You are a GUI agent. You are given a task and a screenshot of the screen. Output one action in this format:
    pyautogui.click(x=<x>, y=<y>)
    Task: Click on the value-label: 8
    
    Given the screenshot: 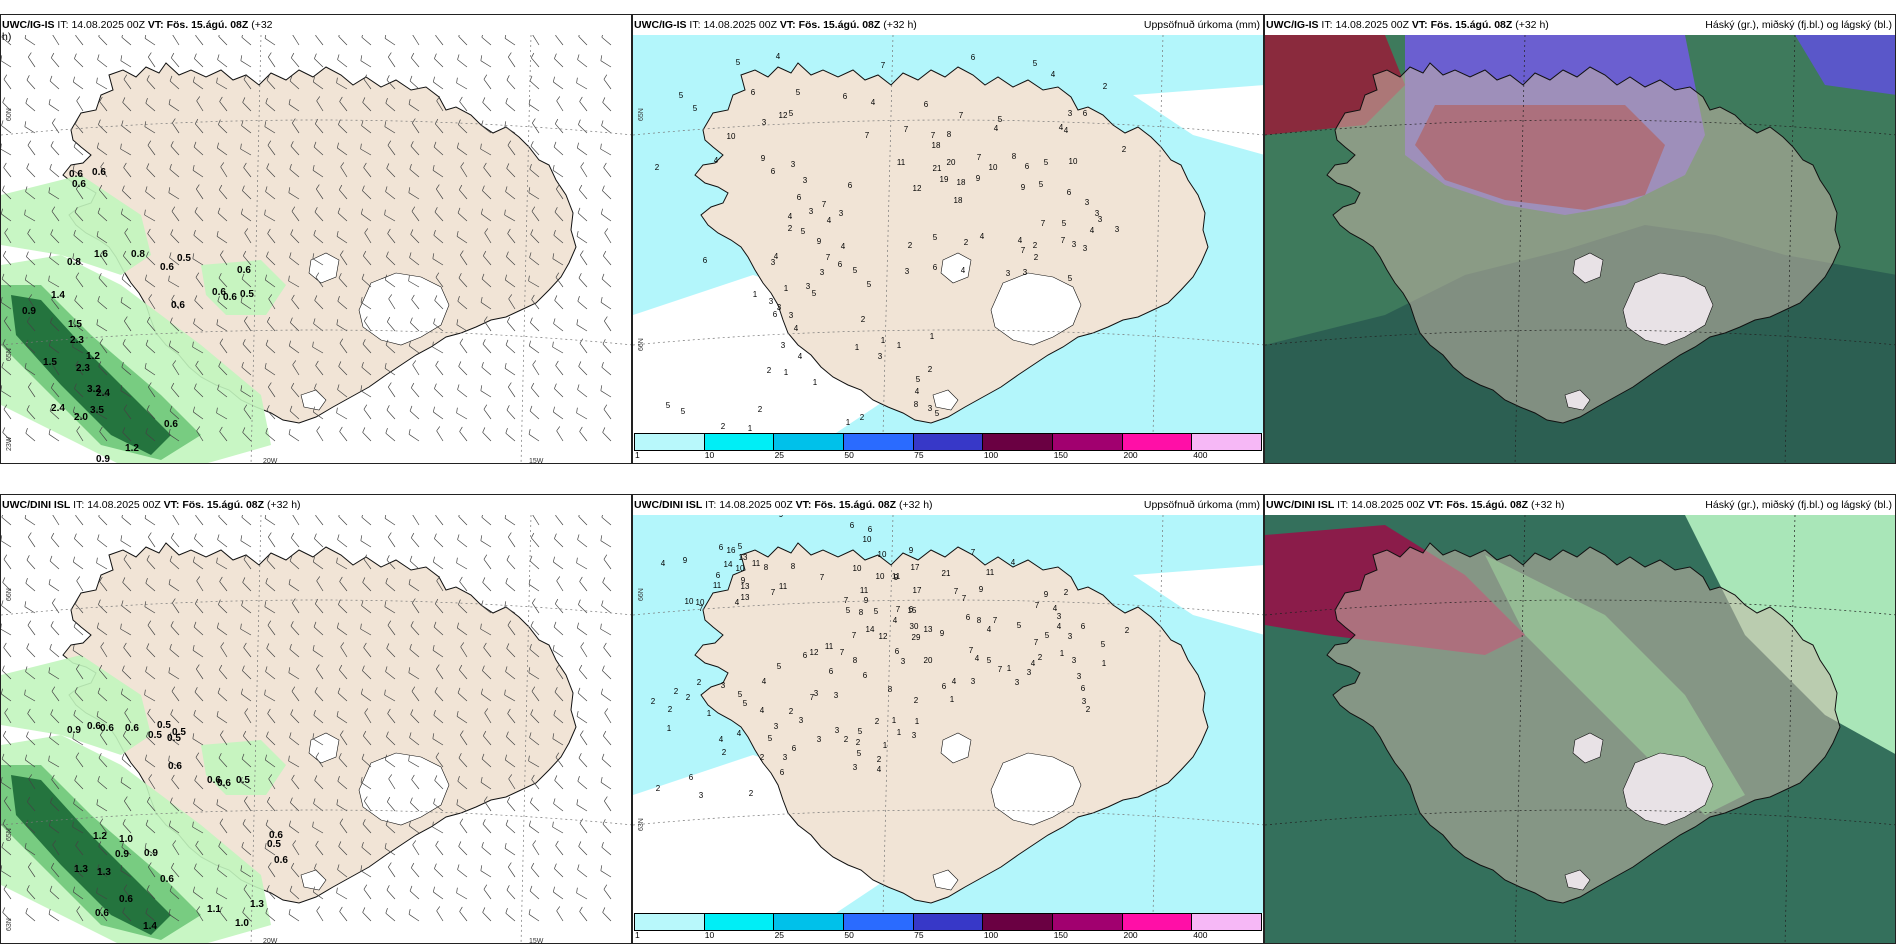 What is the action you would take?
    pyautogui.click(x=979, y=620)
    